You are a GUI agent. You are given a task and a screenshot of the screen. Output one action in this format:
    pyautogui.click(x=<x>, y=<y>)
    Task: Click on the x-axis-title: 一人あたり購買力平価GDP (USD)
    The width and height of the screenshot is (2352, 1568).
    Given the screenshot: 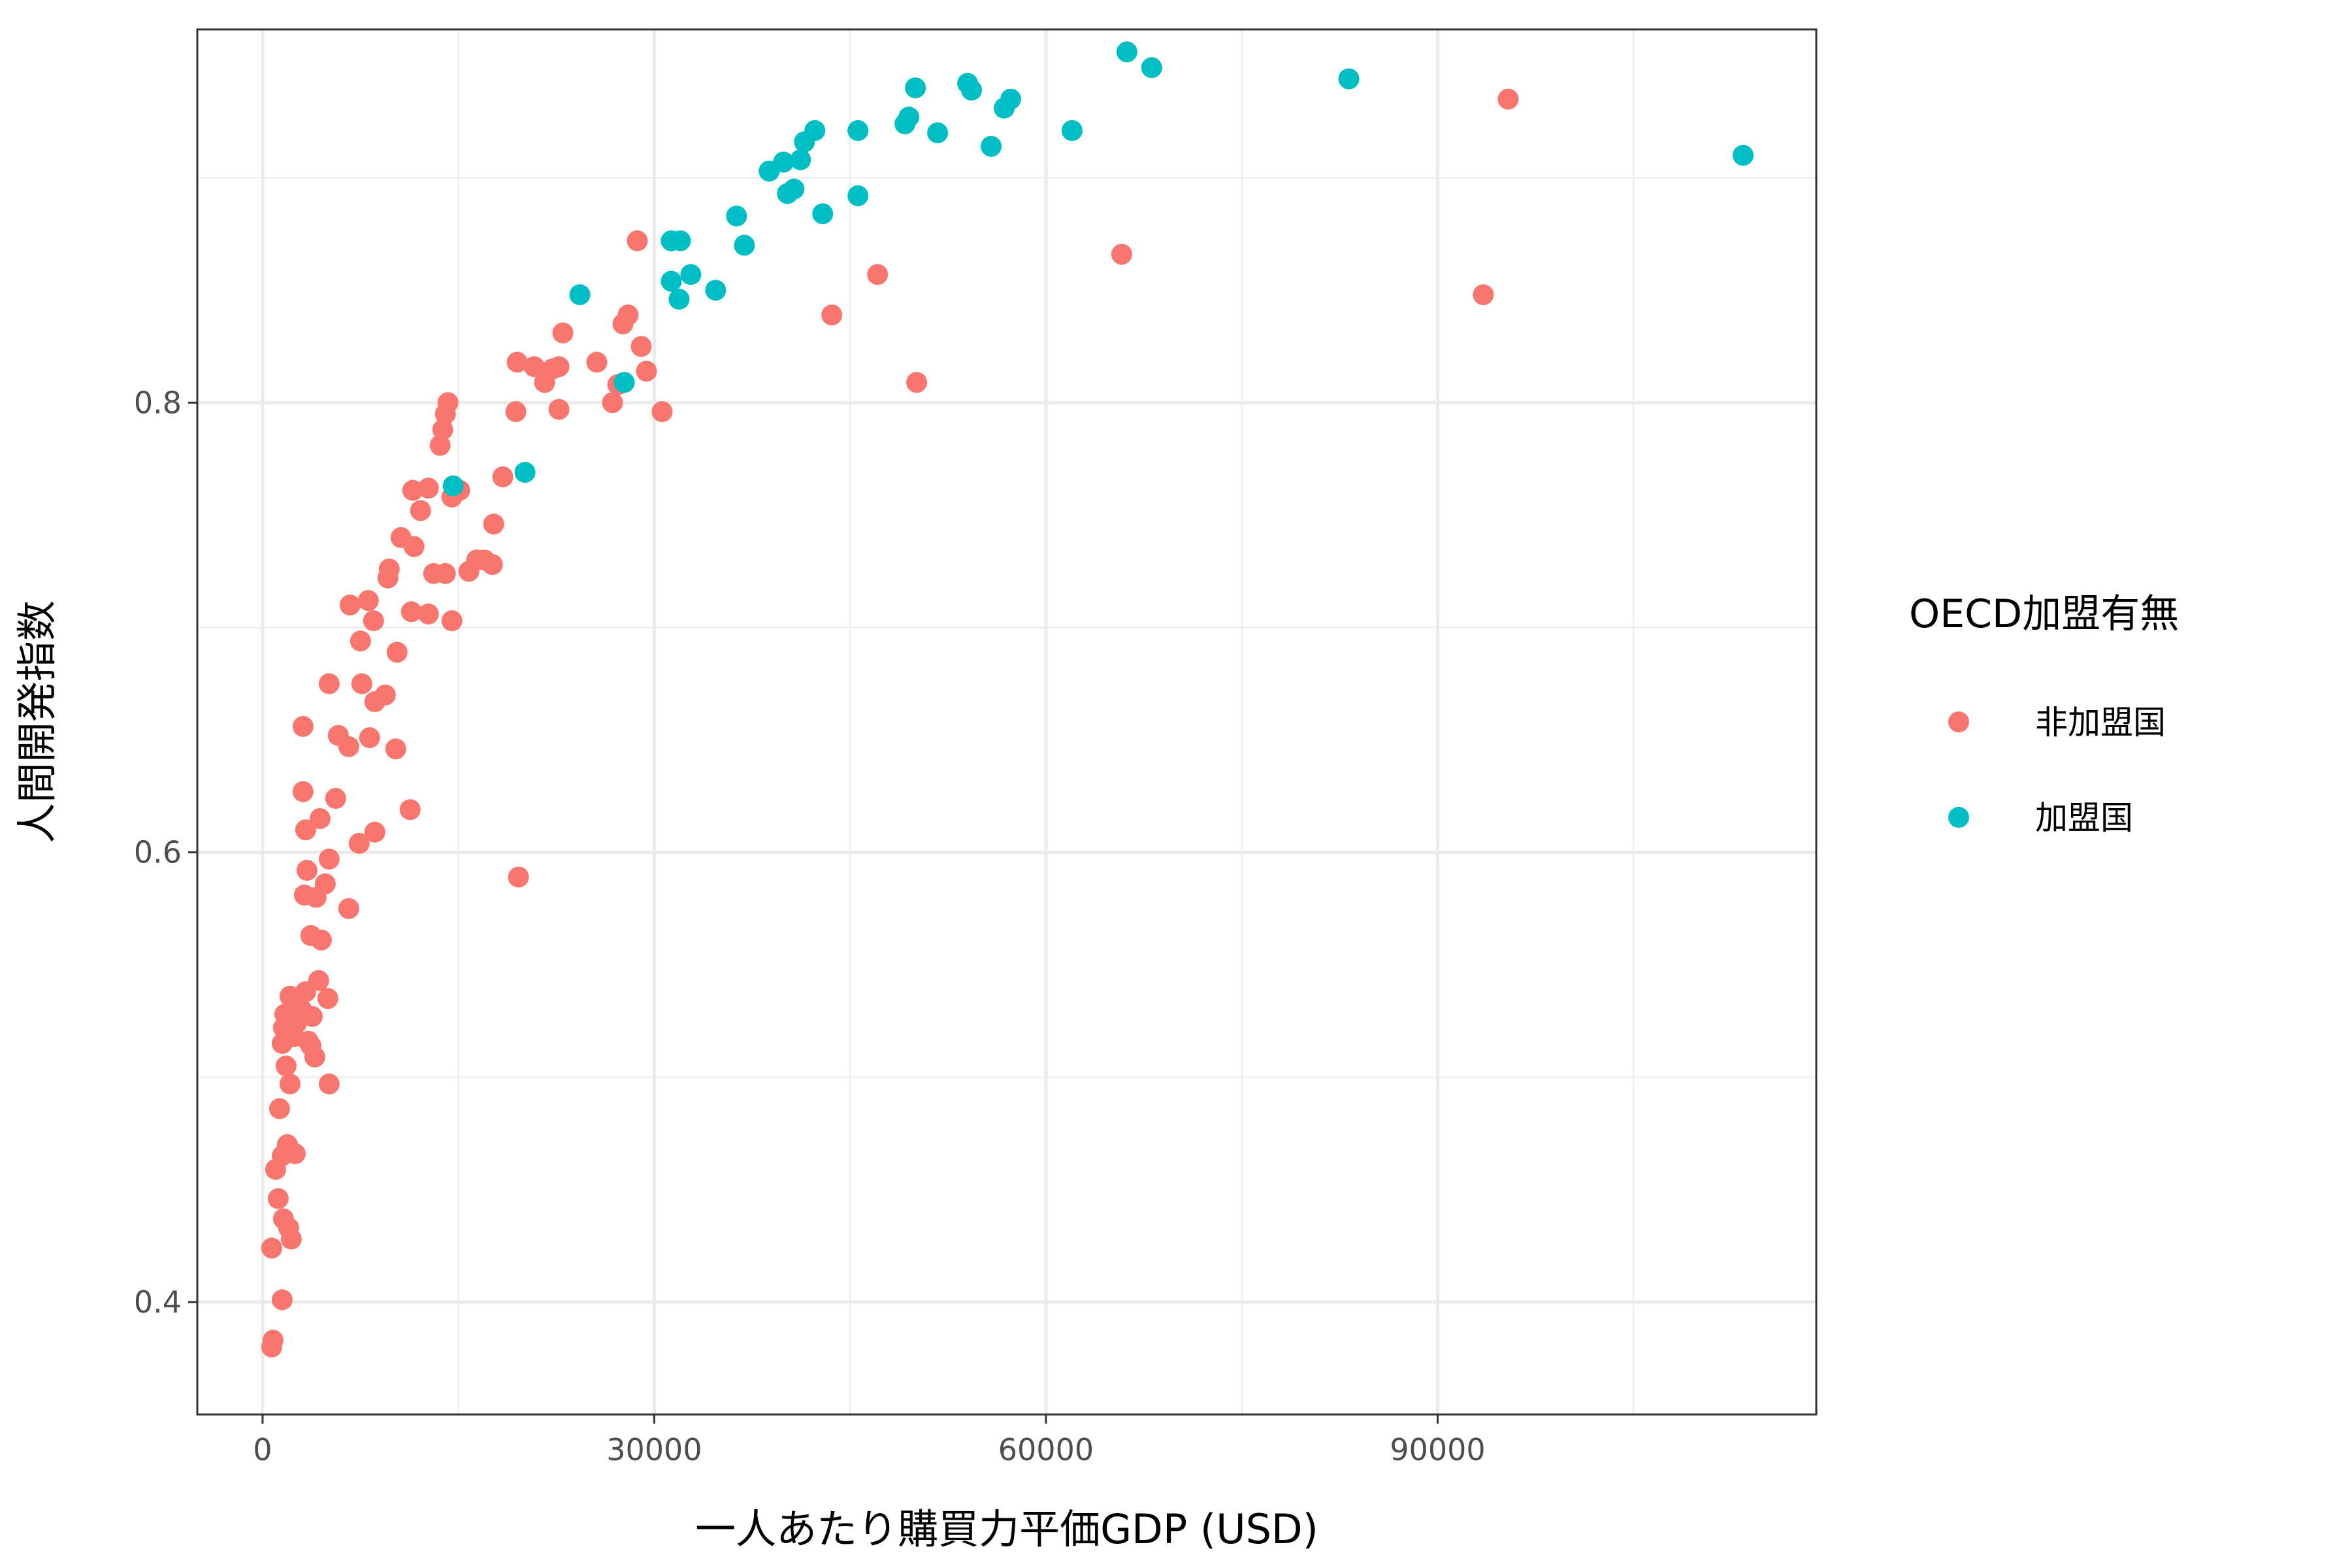 What is the action you would take?
    pyautogui.click(x=1006, y=1529)
    